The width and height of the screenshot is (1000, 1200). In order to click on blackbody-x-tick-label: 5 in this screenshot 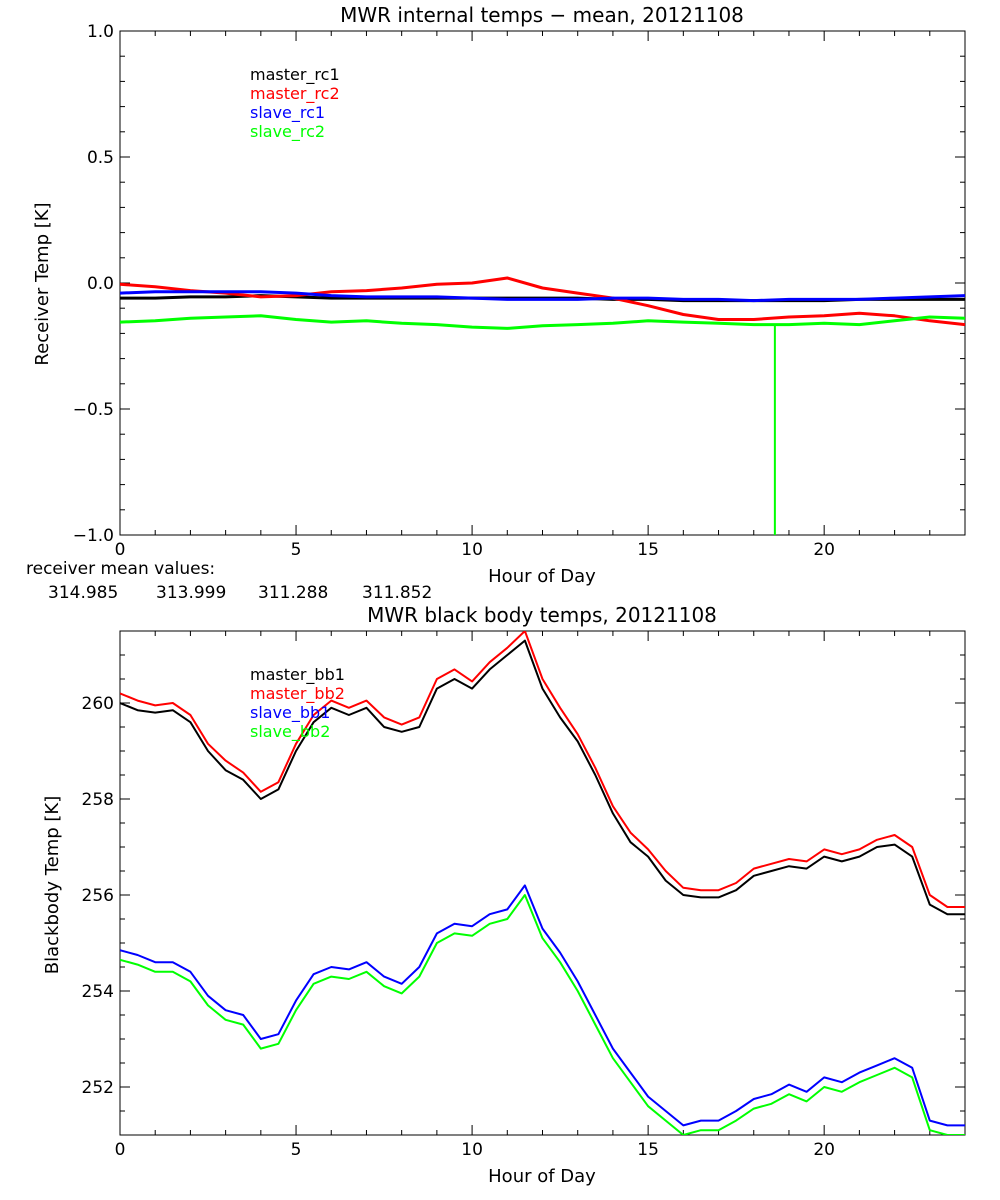, I will do `click(296, 1150)`.